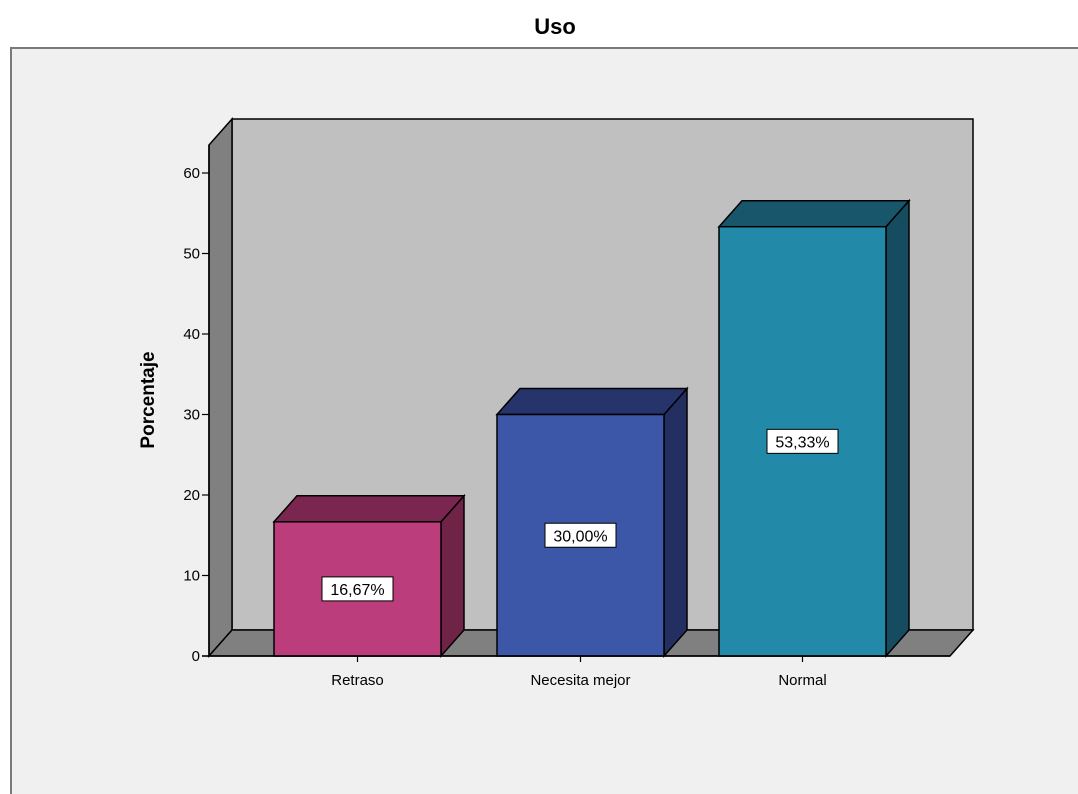  Describe the element at coordinates (191, 495) in the screenshot. I see `y-tick-label: 20` at that location.